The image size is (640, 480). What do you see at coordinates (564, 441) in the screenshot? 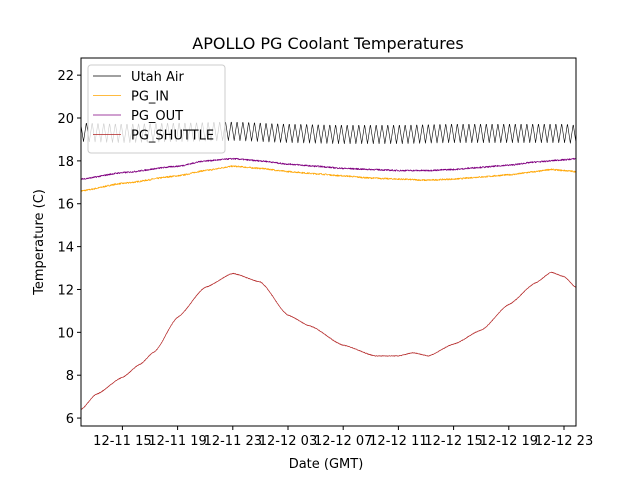
I see `x-tick-label: 12-12 23` at bounding box center [564, 441].